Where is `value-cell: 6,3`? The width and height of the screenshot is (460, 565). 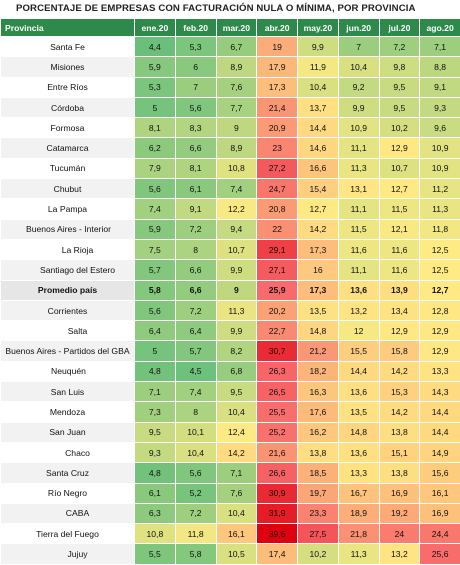
value-cell: 6,3 is located at coordinates (155, 513).